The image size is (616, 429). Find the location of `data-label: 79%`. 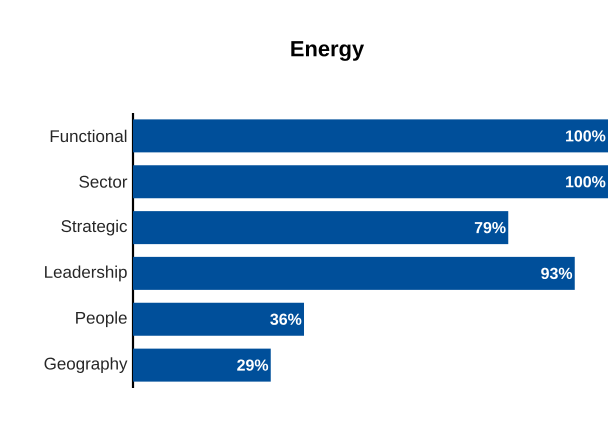

data-label: 79% is located at coordinates (490, 228).